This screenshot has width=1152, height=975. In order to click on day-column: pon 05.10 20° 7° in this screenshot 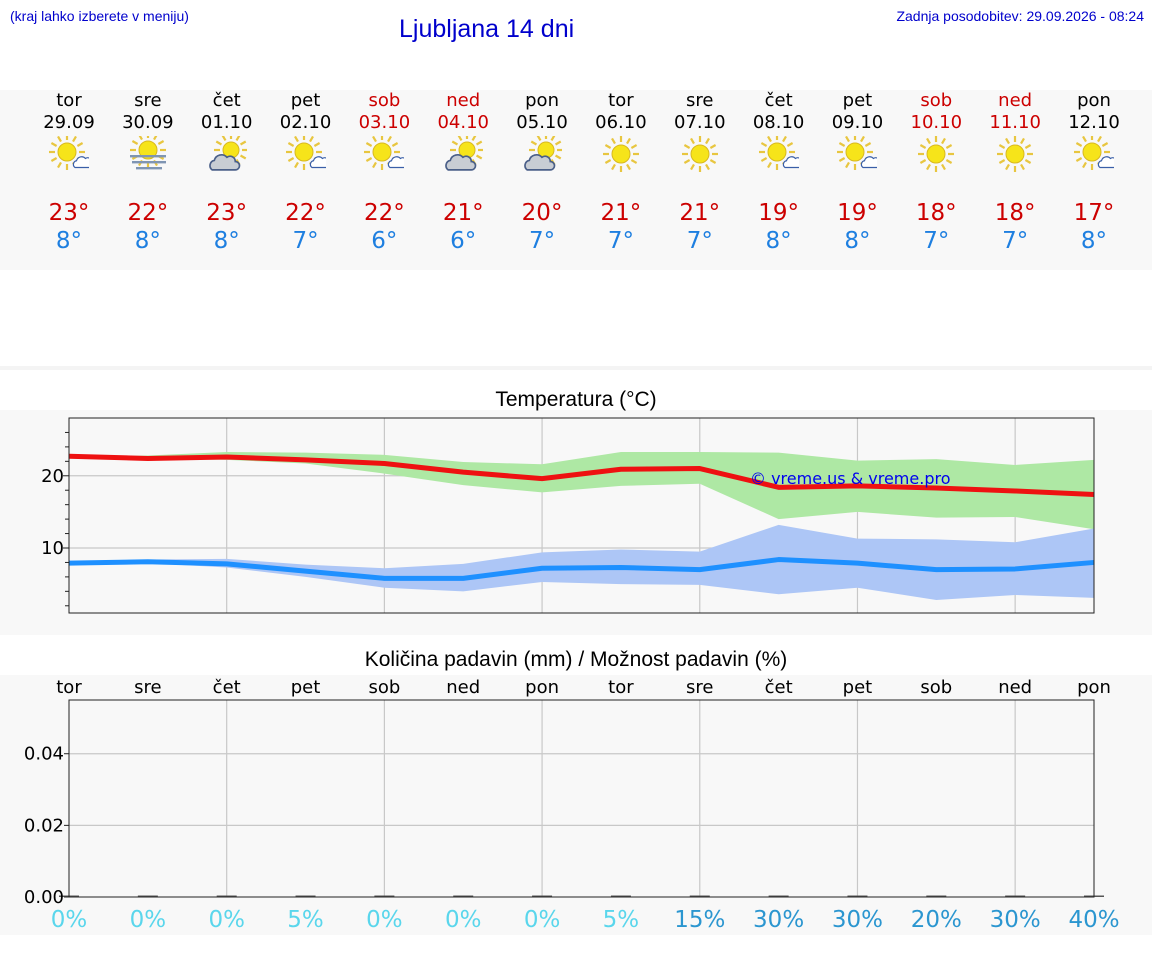, I will do `click(542, 175)`.